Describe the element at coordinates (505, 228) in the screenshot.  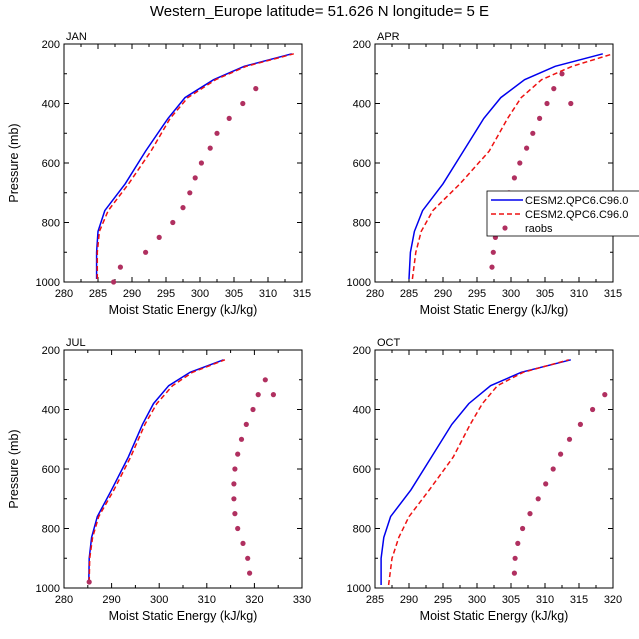
I see `legend-symbol` at that location.